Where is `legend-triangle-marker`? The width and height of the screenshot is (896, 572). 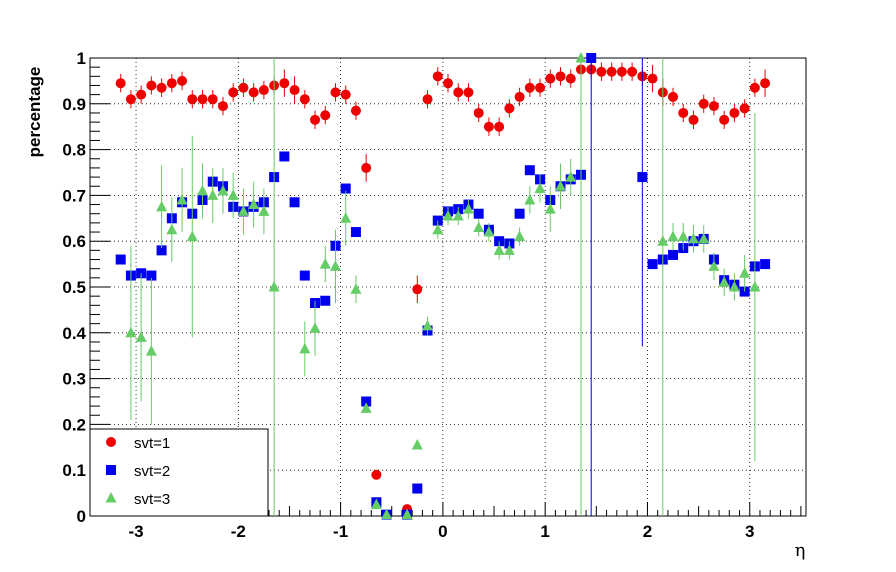 legend-triangle-marker is located at coordinates (111, 497).